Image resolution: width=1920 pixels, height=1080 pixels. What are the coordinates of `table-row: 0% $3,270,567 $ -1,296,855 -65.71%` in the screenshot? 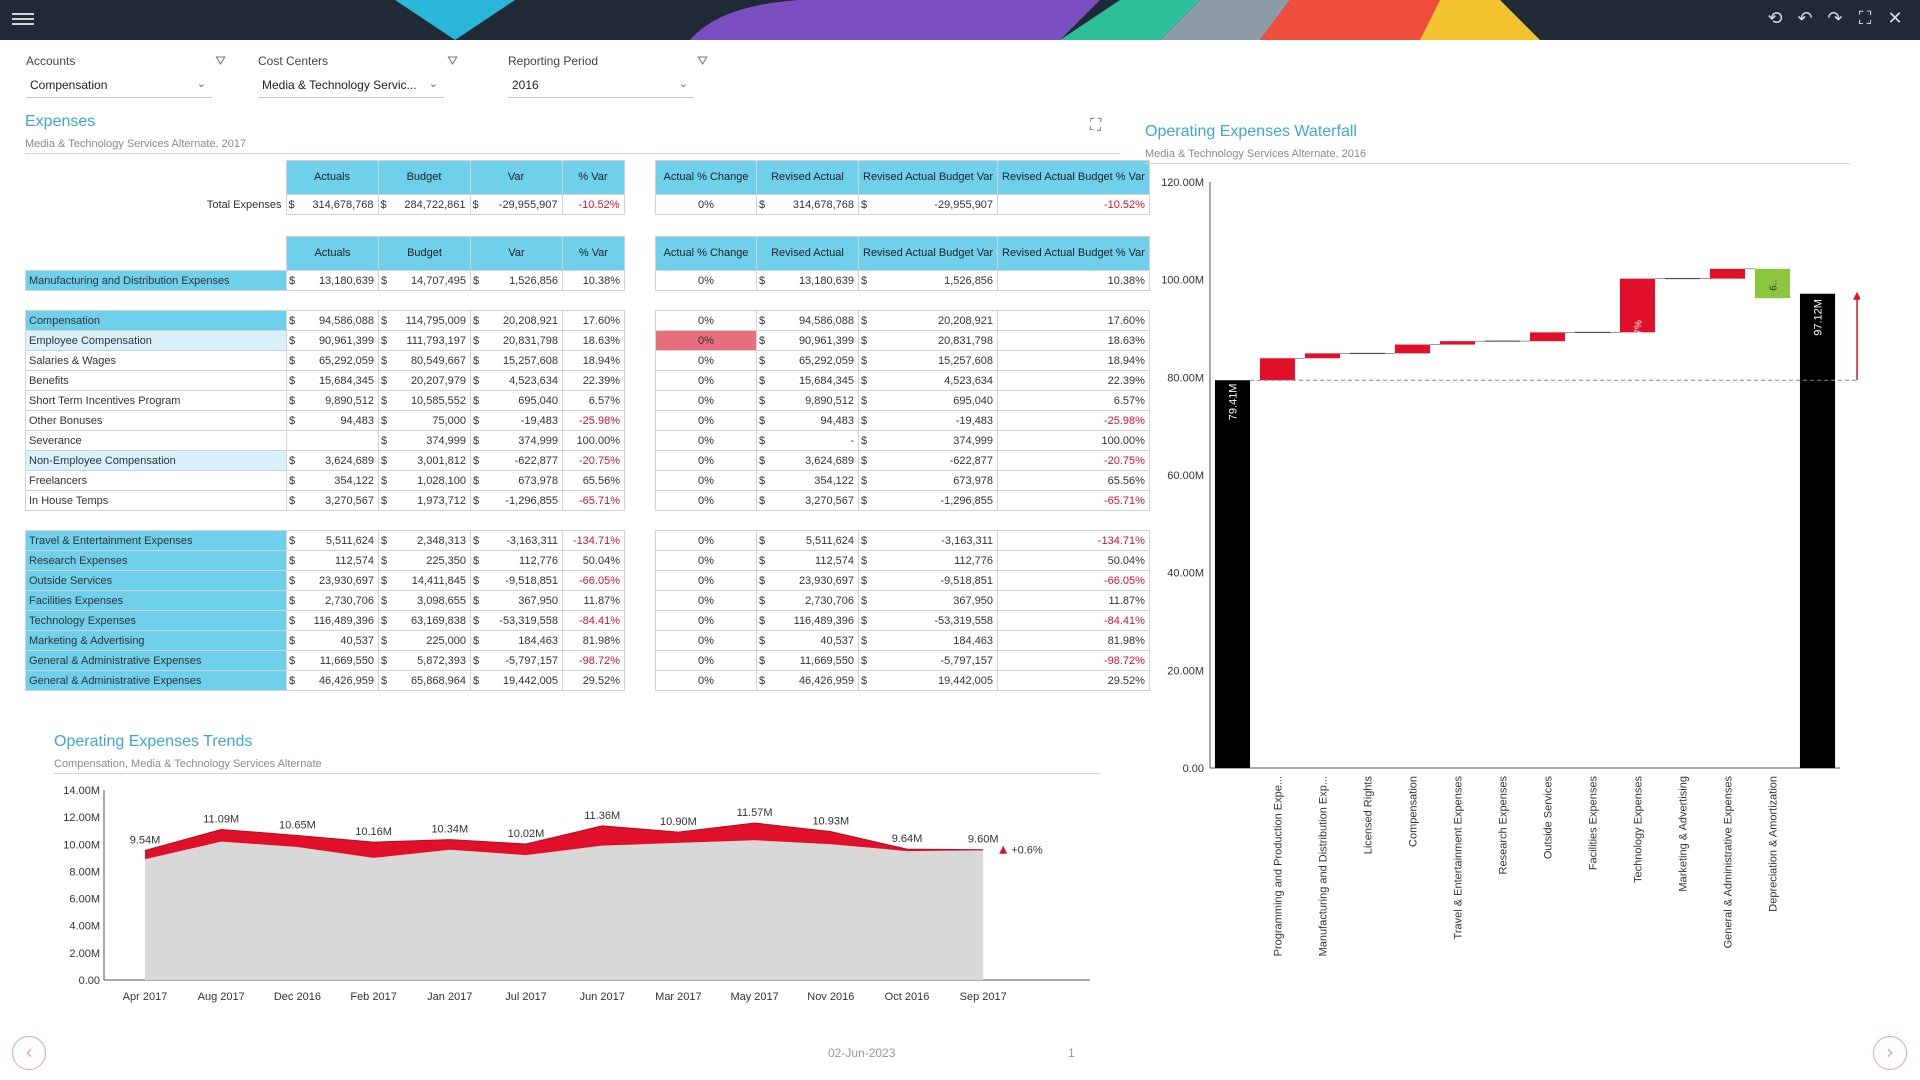 It's located at (902, 500).